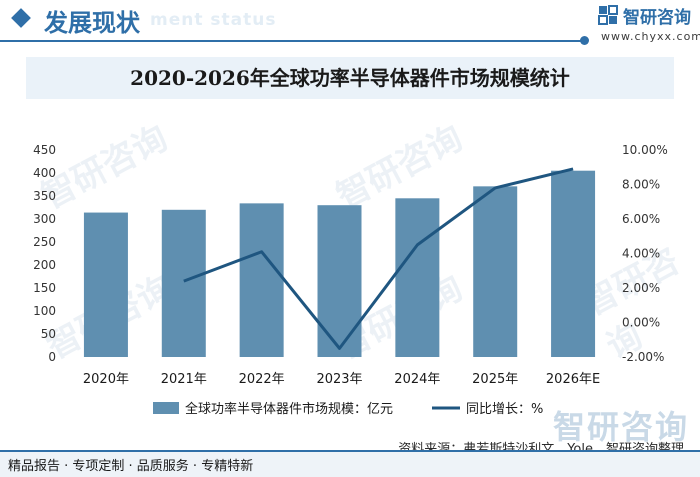 Image resolution: width=700 pixels, height=477 pixels. Describe the element at coordinates (44, 173) in the screenshot. I see `y-left-tick-label: 400` at that location.